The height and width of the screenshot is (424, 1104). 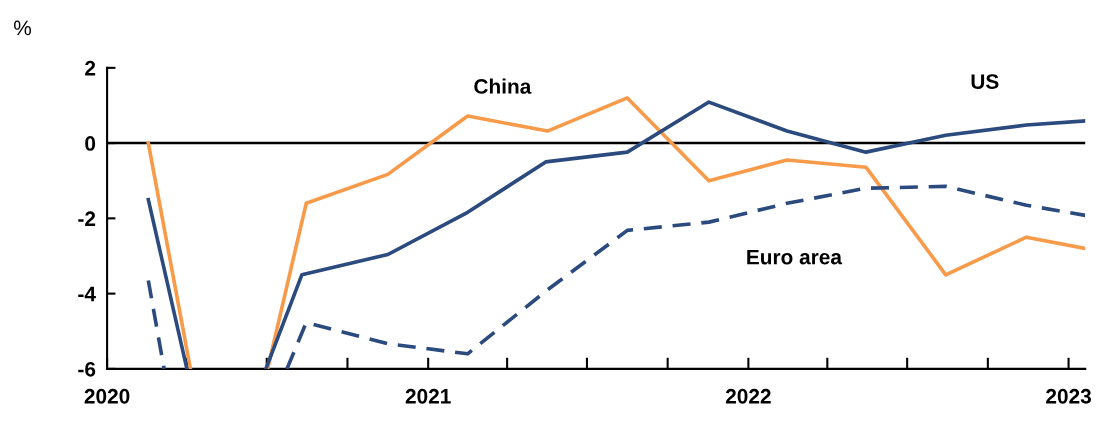 What do you see at coordinates (22, 28) in the screenshot?
I see `y-axis-title: %` at bounding box center [22, 28].